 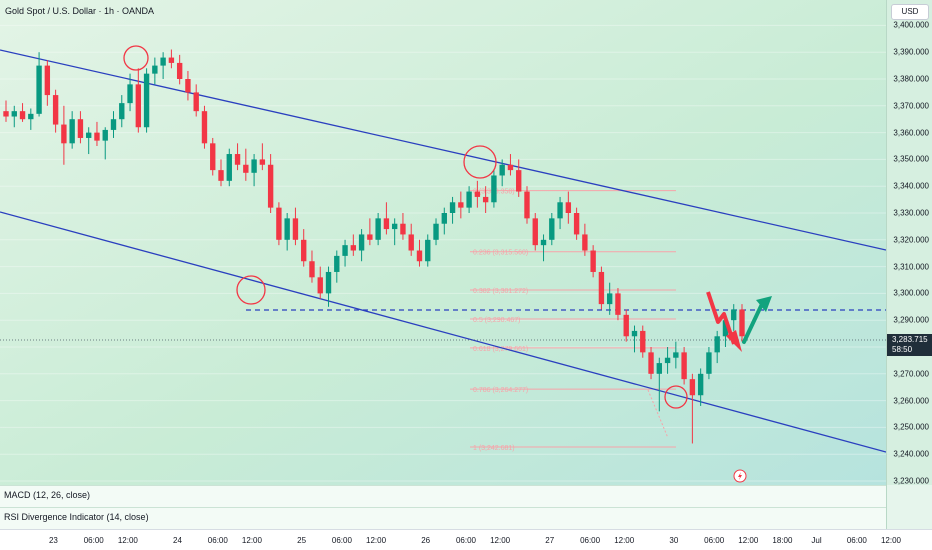 I want to click on price-tick-label: 3,350.000, so click(x=911, y=159).